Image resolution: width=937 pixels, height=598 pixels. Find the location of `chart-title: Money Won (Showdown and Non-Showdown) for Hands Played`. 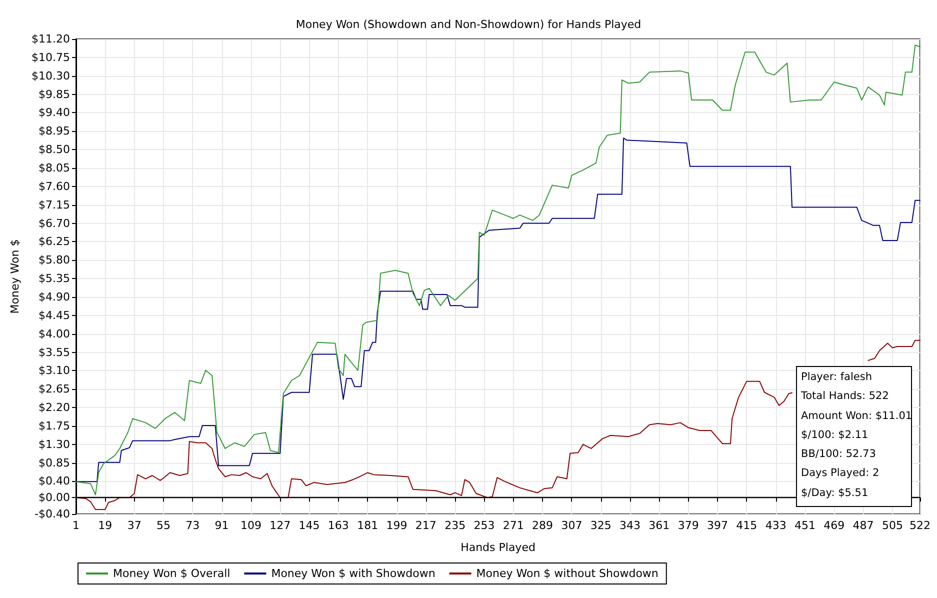

chart-title: Money Won (Showdown and Non-Showdown) for Hands Played is located at coordinates (469, 24).